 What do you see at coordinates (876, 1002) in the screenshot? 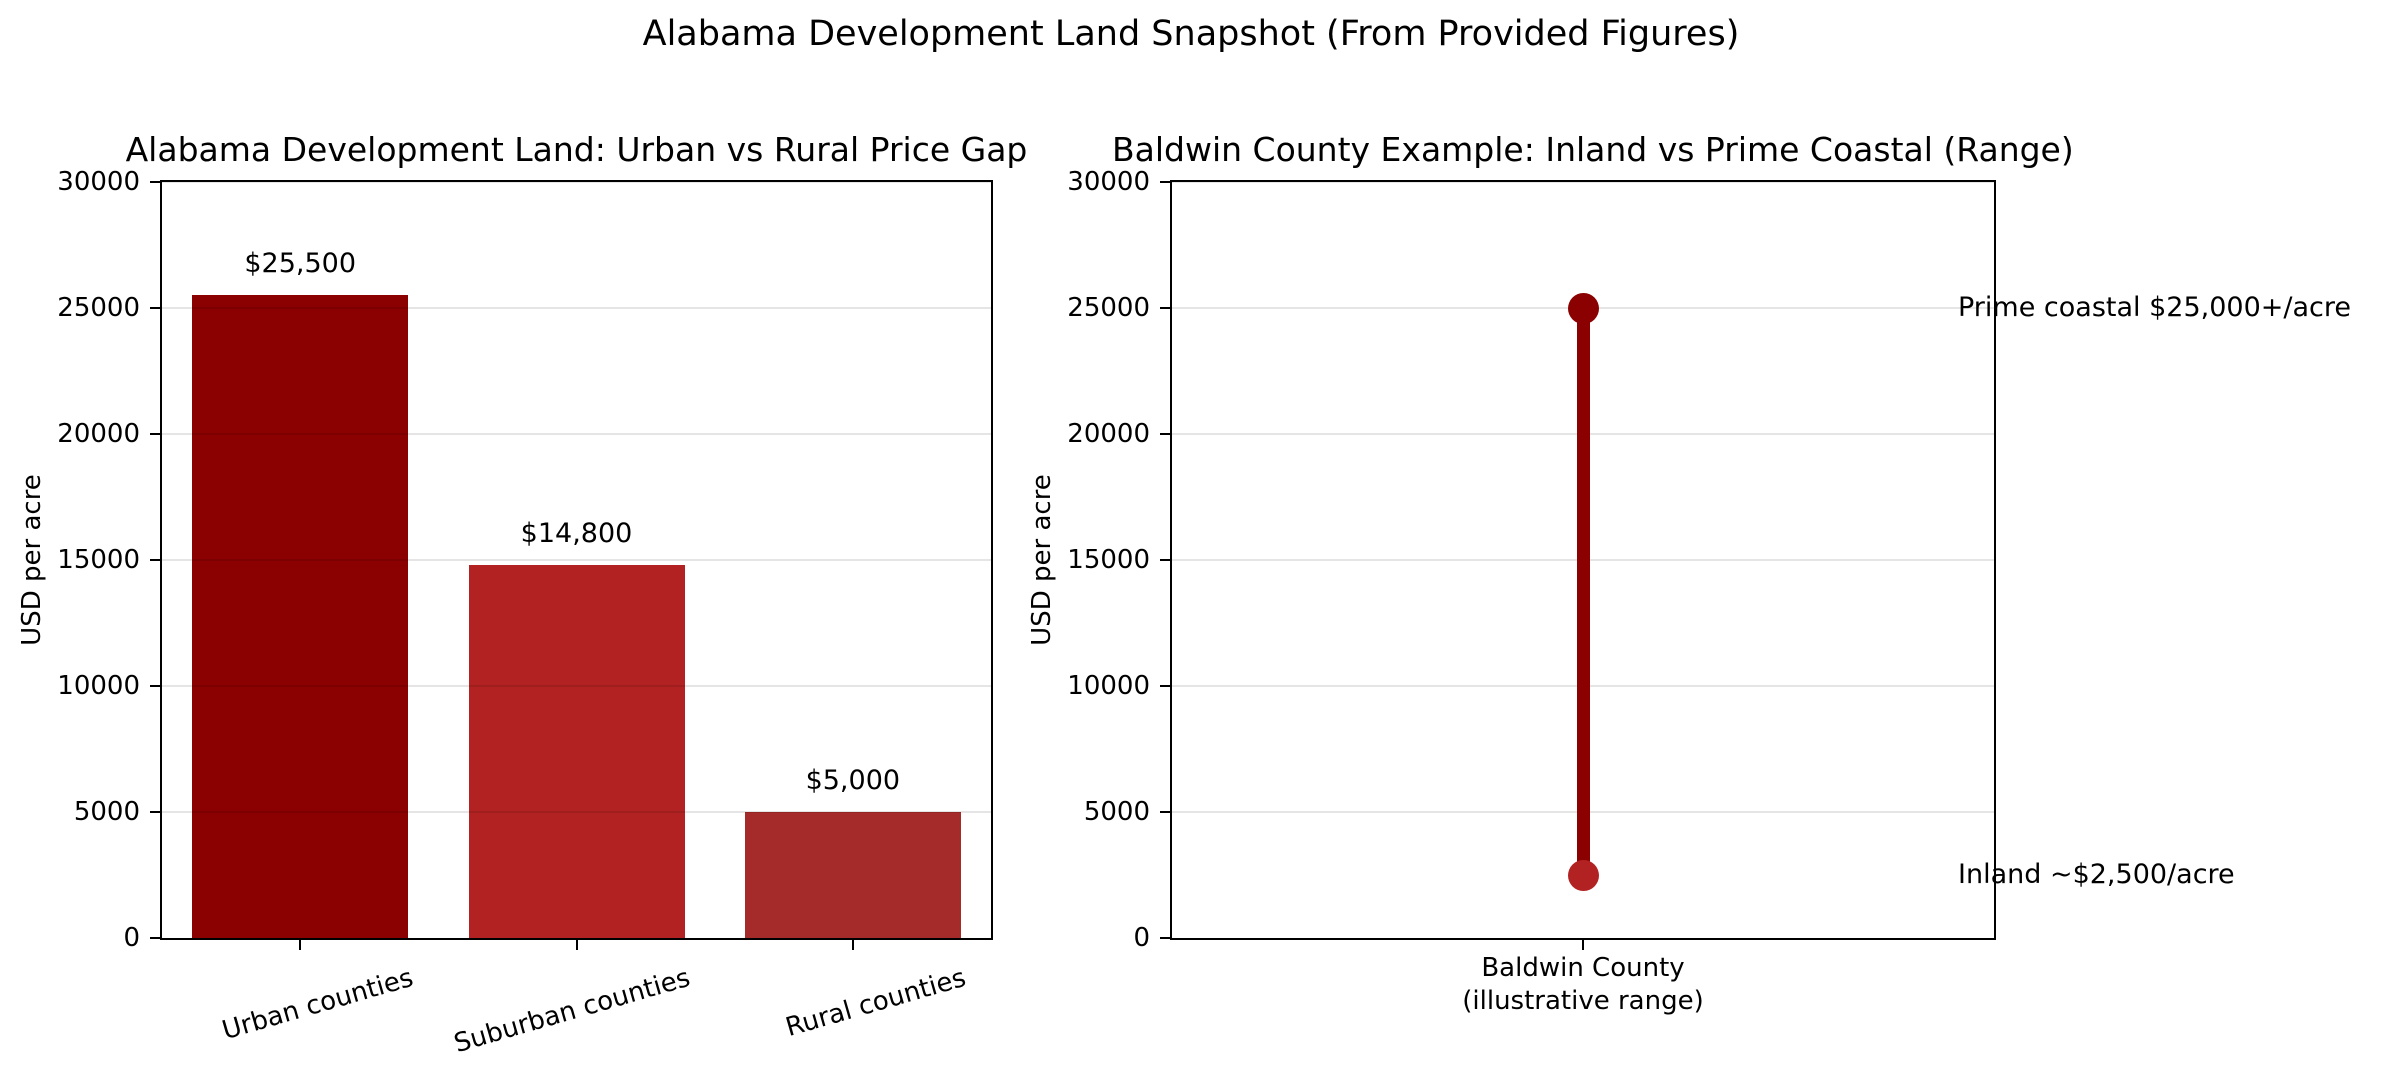
I see `x-tick-label: Rural counties` at bounding box center [876, 1002].